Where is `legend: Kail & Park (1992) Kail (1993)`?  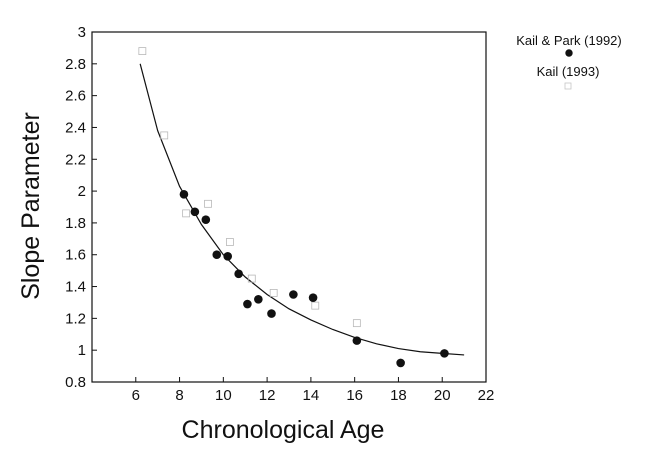 legend: Kail & Park (1992) Kail (1993) is located at coordinates (569, 61).